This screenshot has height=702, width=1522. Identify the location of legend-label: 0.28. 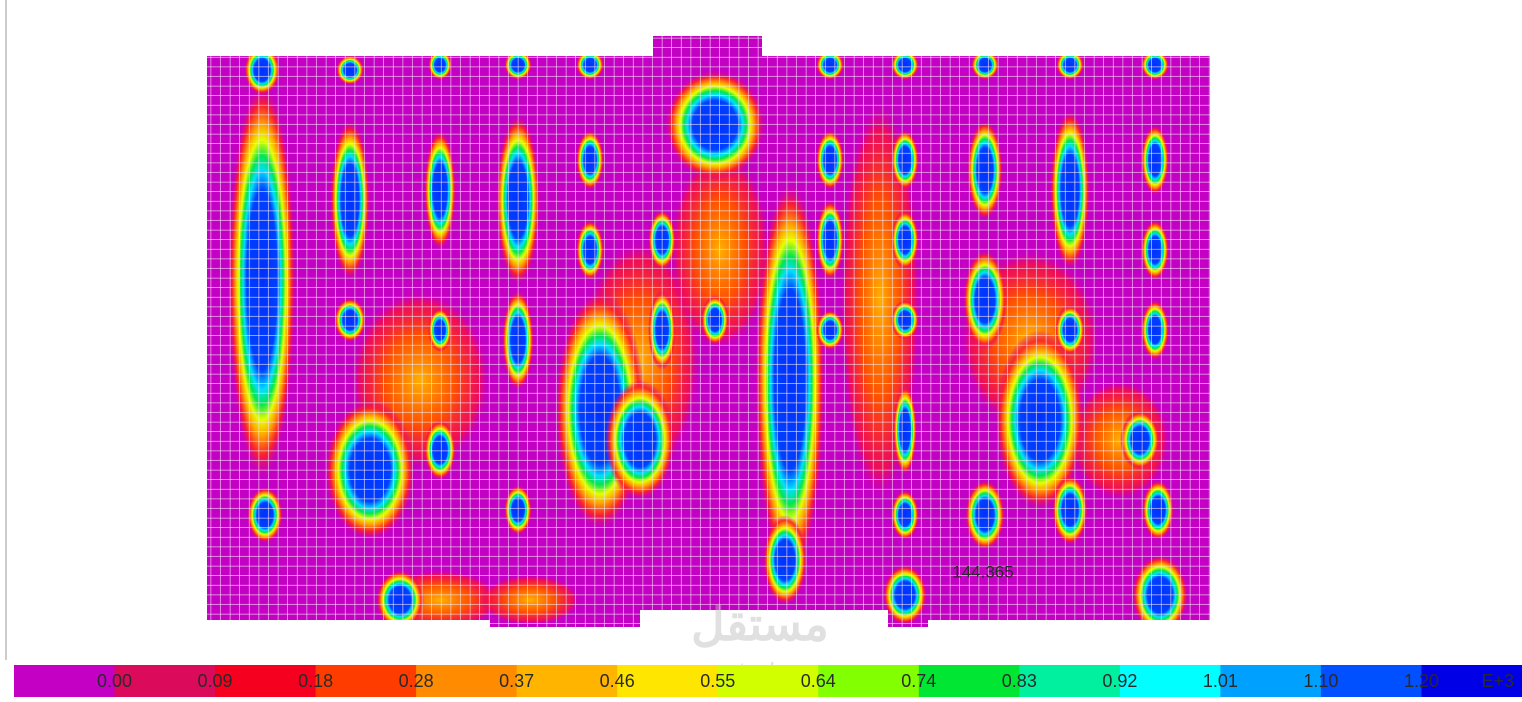
(416, 681).